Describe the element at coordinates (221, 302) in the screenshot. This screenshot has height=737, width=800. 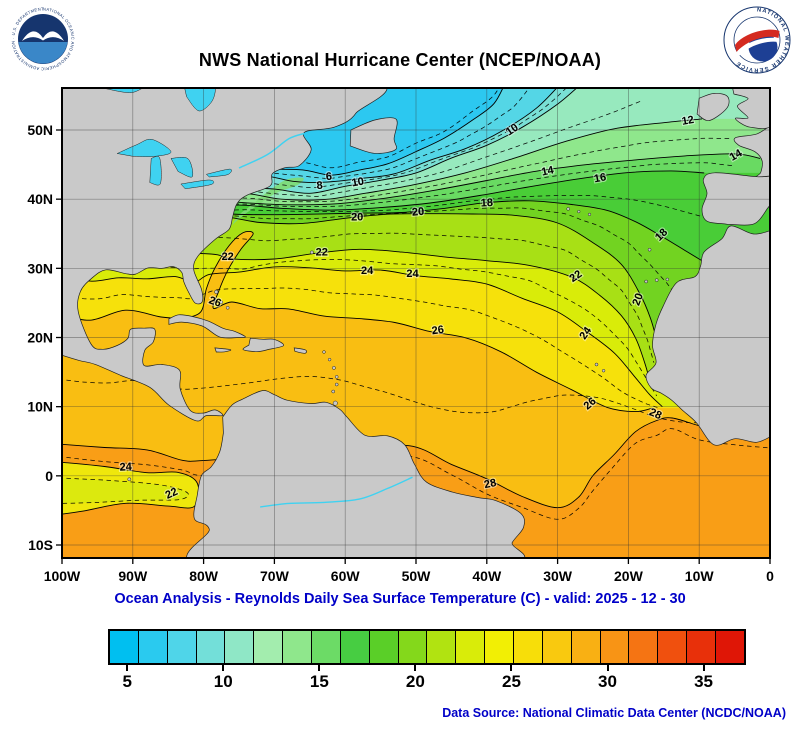
I see `island-bahamas` at that location.